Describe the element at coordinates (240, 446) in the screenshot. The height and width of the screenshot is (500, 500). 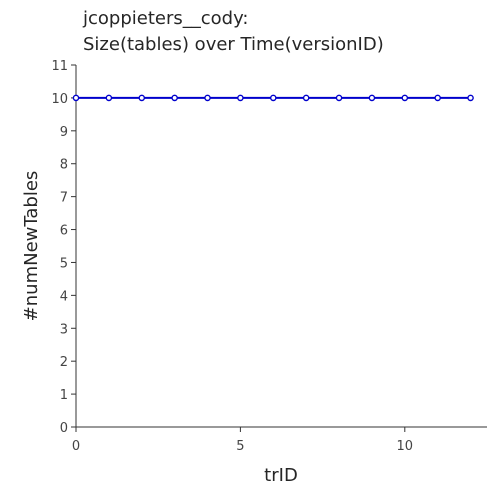
I see `x-tick-label: 5` at that location.